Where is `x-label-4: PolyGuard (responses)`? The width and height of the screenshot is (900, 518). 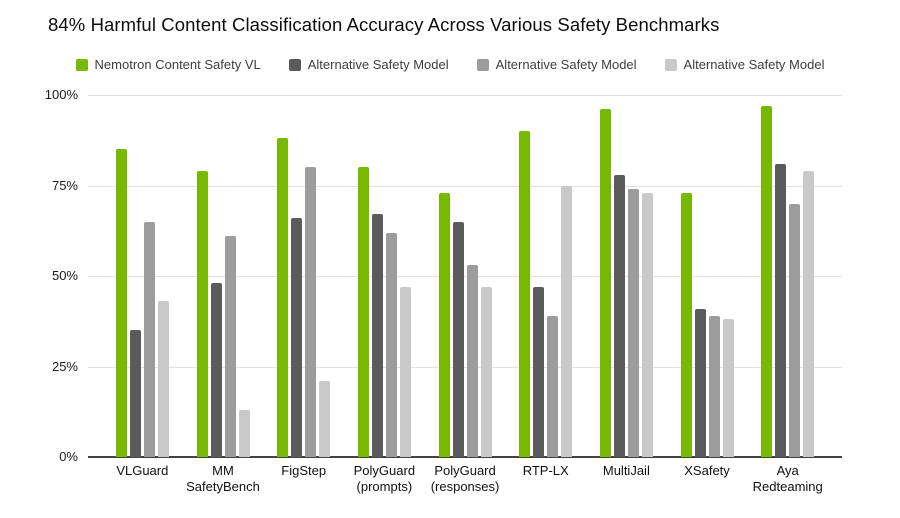
x-label-4: PolyGuard (responses) is located at coordinates (465, 478).